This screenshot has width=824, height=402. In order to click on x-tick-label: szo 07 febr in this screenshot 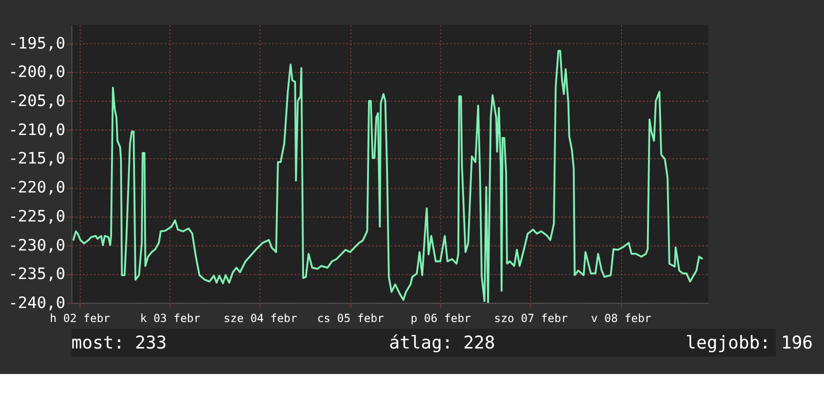, I will do `click(531, 318)`.